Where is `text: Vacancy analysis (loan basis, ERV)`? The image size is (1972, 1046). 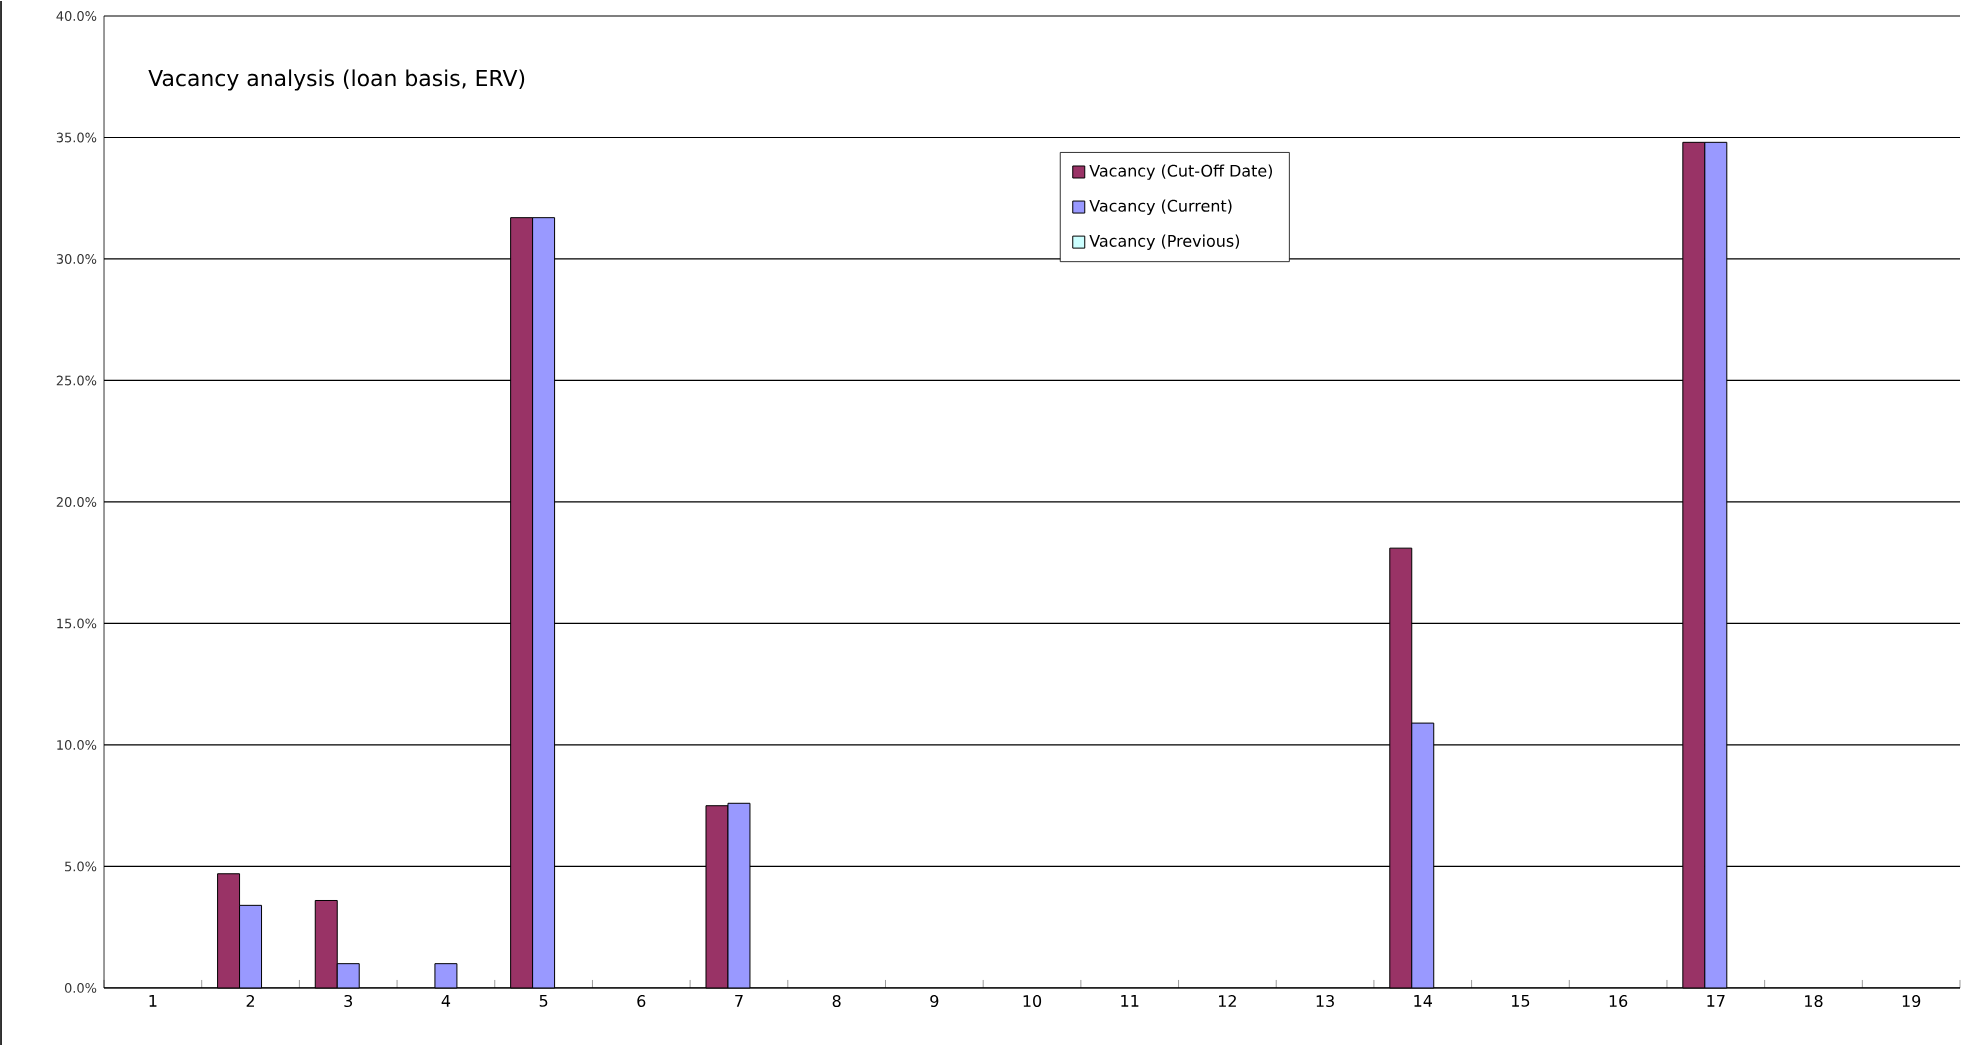
text: Vacancy analysis (loan basis, ERV) is located at coordinates (336, 80).